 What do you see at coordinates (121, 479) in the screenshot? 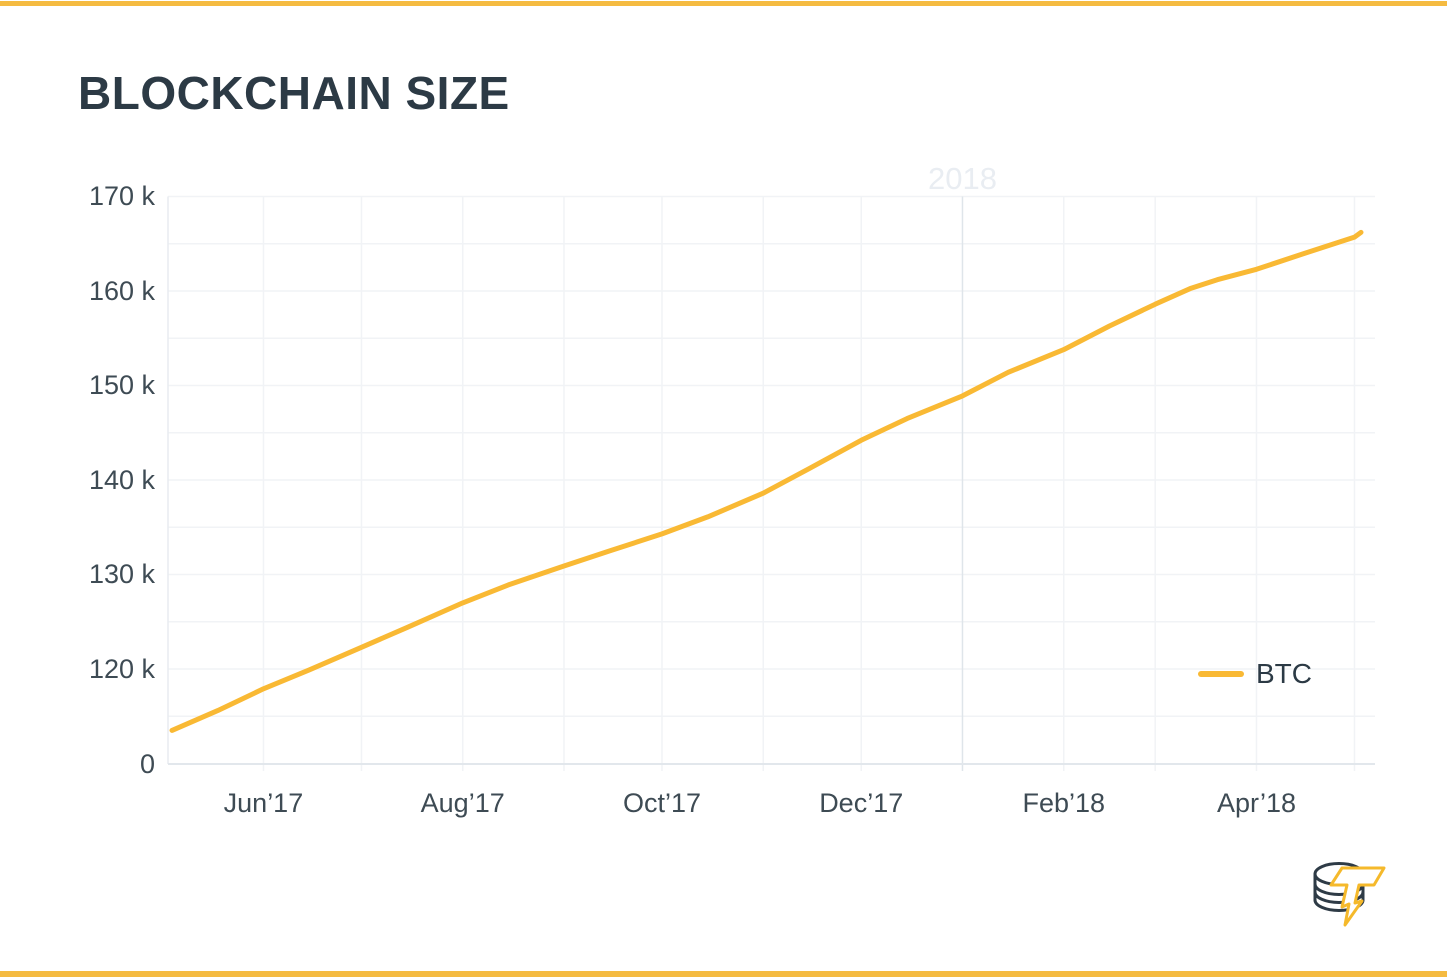
I see `y-axis-tick-label: 140 k` at bounding box center [121, 479].